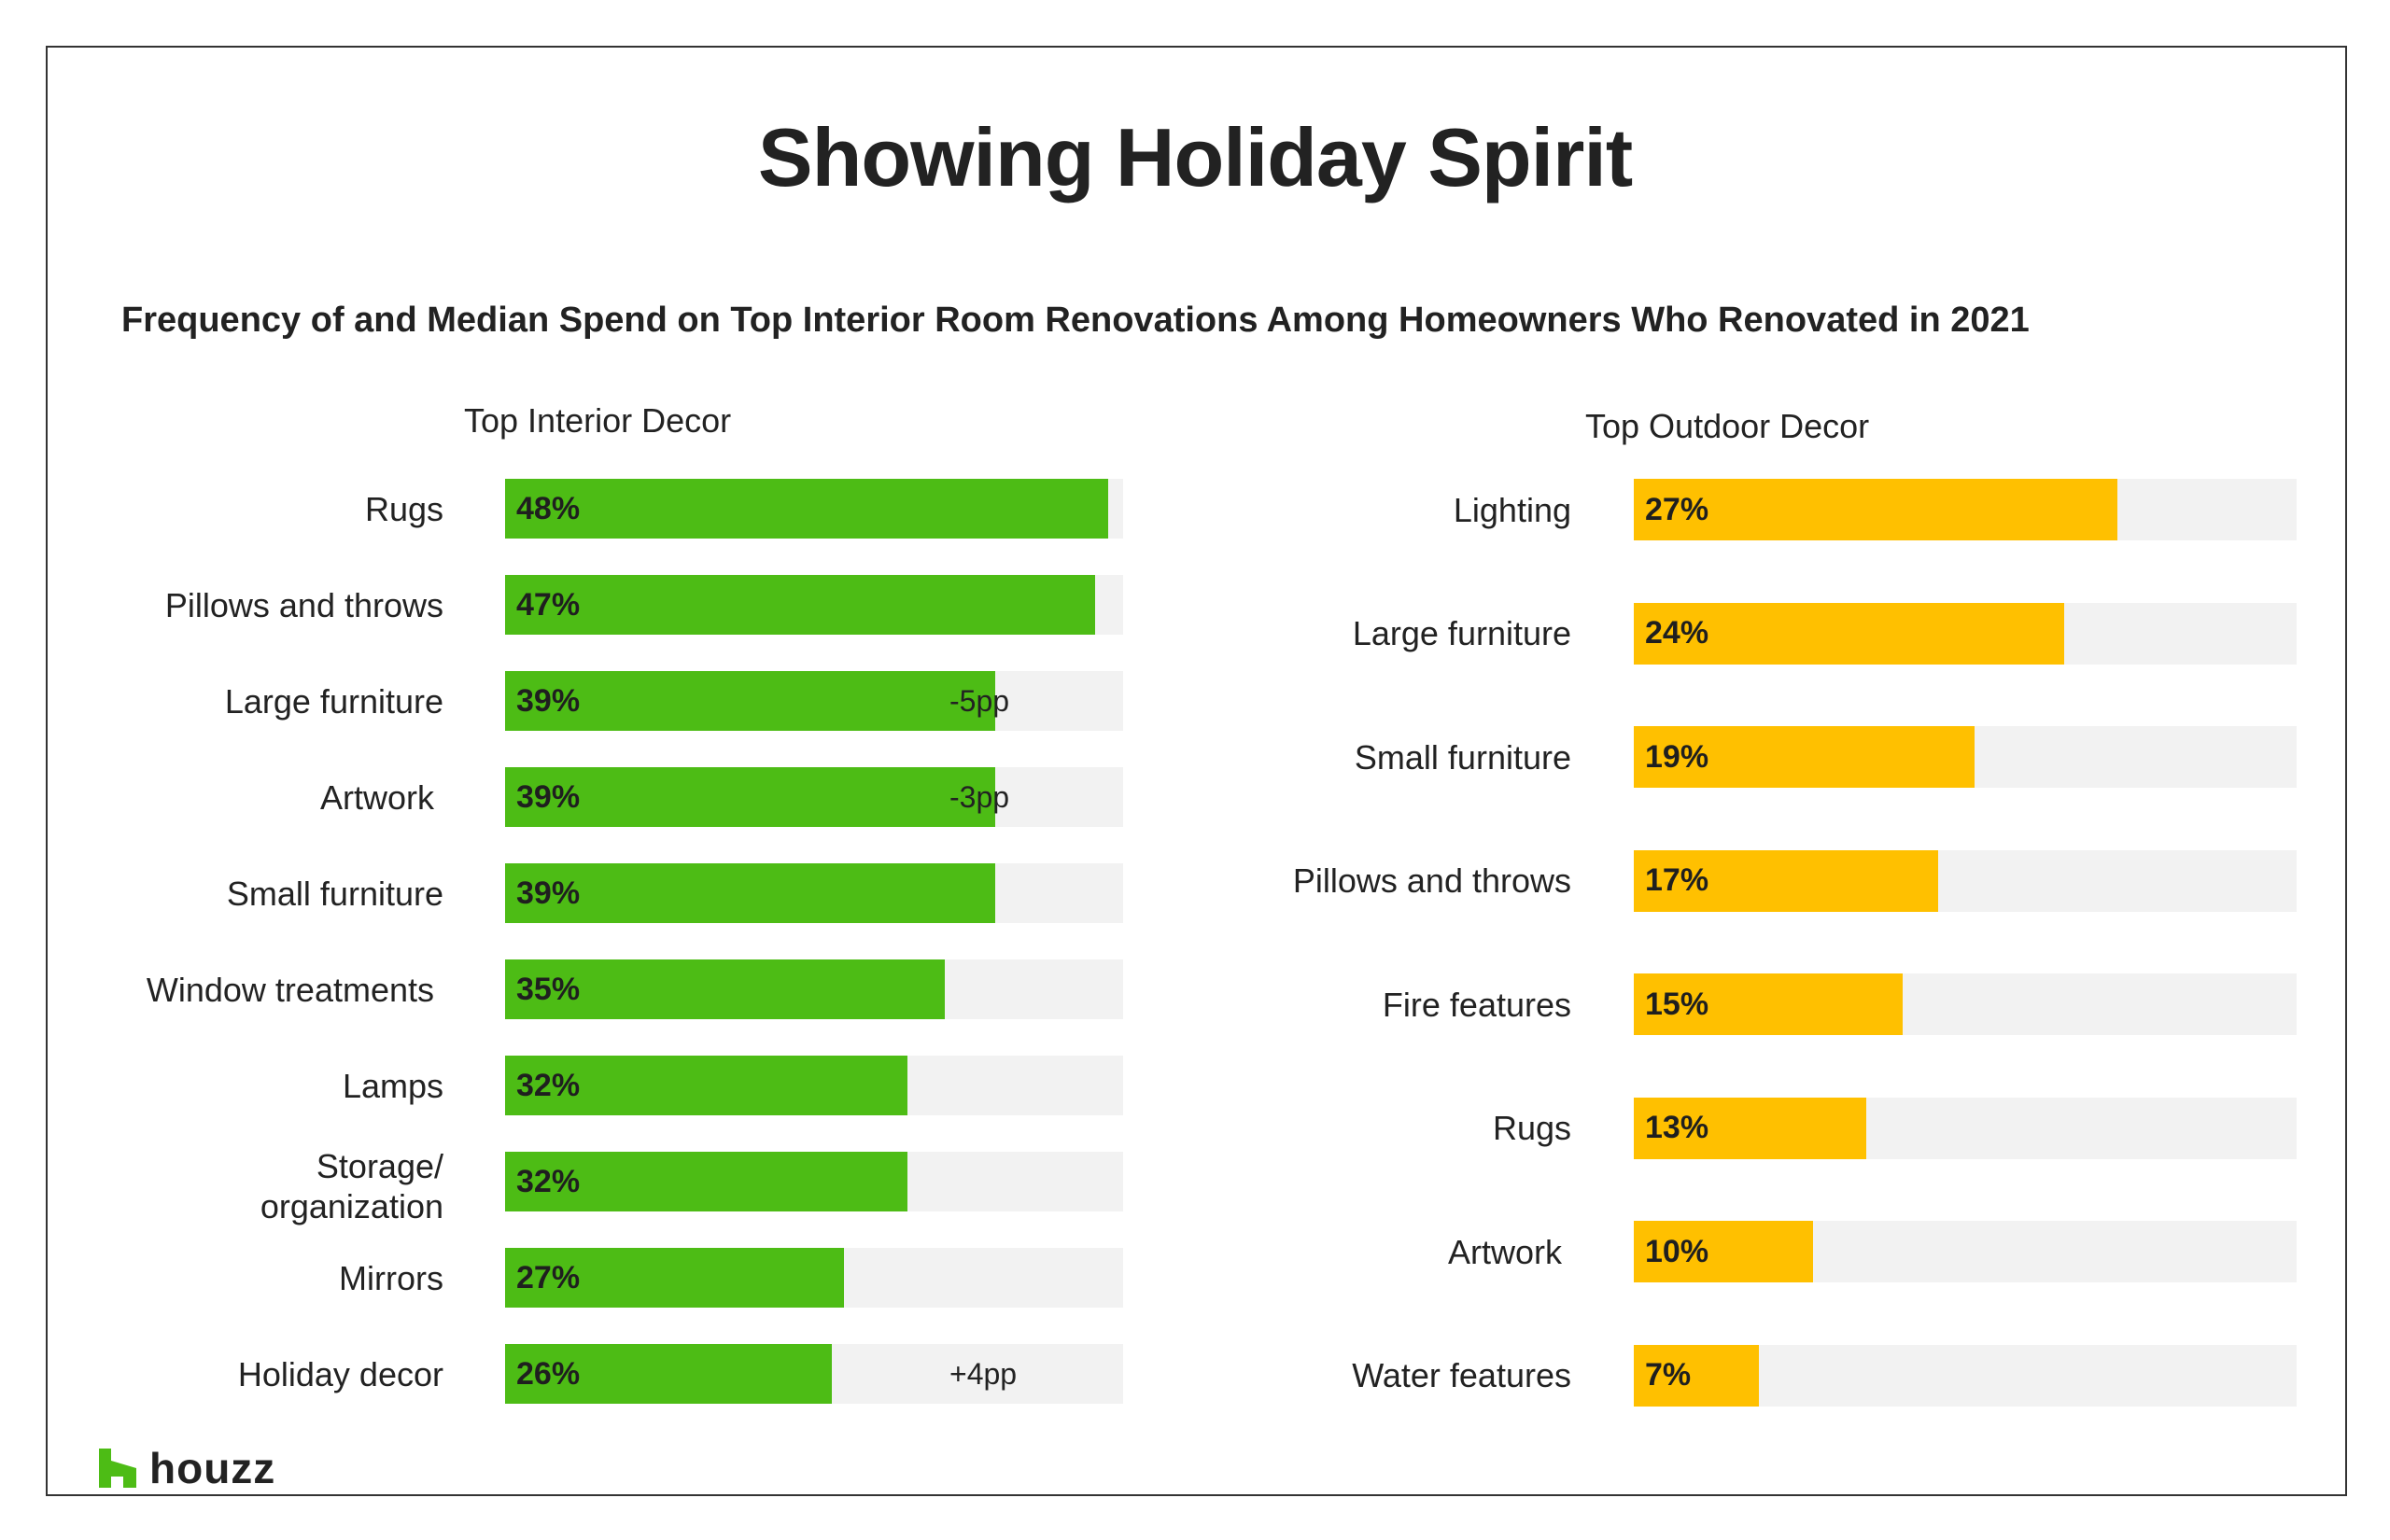 This screenshot has height=1540, width=2390. I want to click on interior-label-small-furniture: Small furniture, so click(334, 893).